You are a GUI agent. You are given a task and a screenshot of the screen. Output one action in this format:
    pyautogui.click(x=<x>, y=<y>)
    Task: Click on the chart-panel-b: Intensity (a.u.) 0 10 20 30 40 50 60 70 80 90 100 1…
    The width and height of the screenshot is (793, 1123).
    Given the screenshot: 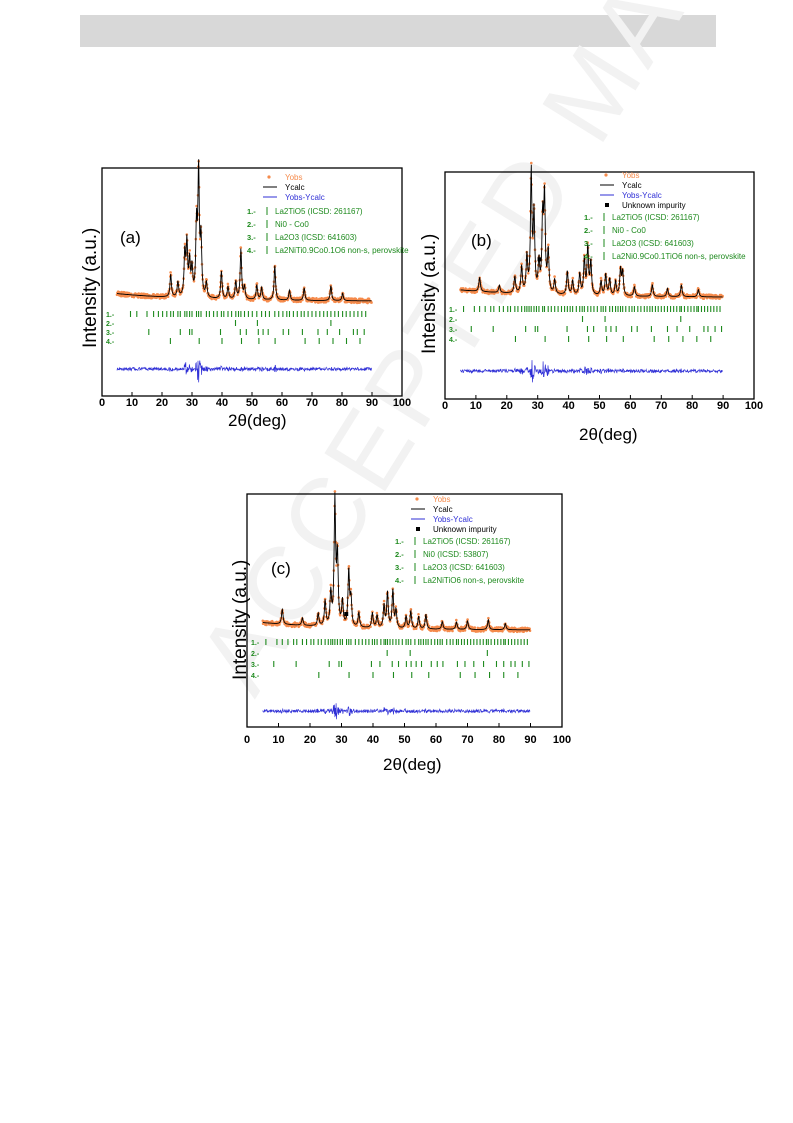 What is the action you would take?
    pyautogui.click(x=585, y=304)
    